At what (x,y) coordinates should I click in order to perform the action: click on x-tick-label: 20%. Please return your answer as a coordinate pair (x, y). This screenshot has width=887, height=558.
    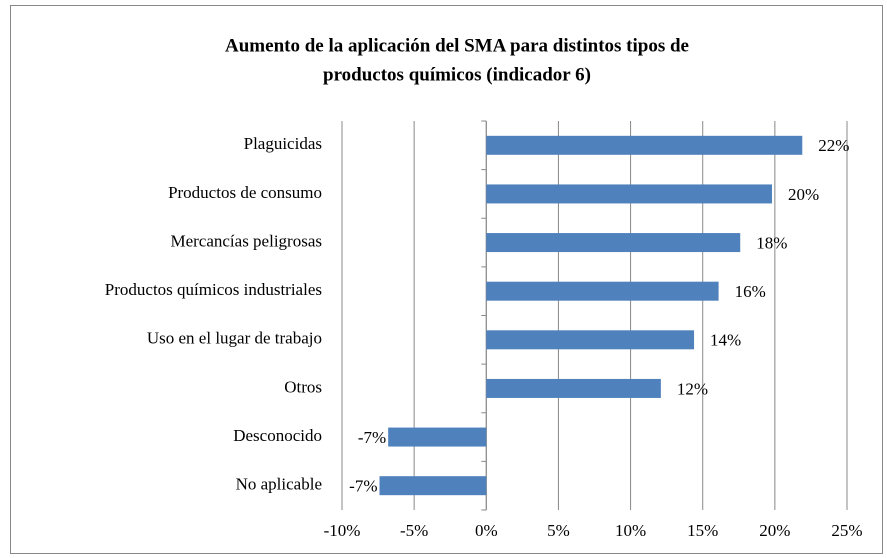
    Looking at the image, I should click on (774, 530).